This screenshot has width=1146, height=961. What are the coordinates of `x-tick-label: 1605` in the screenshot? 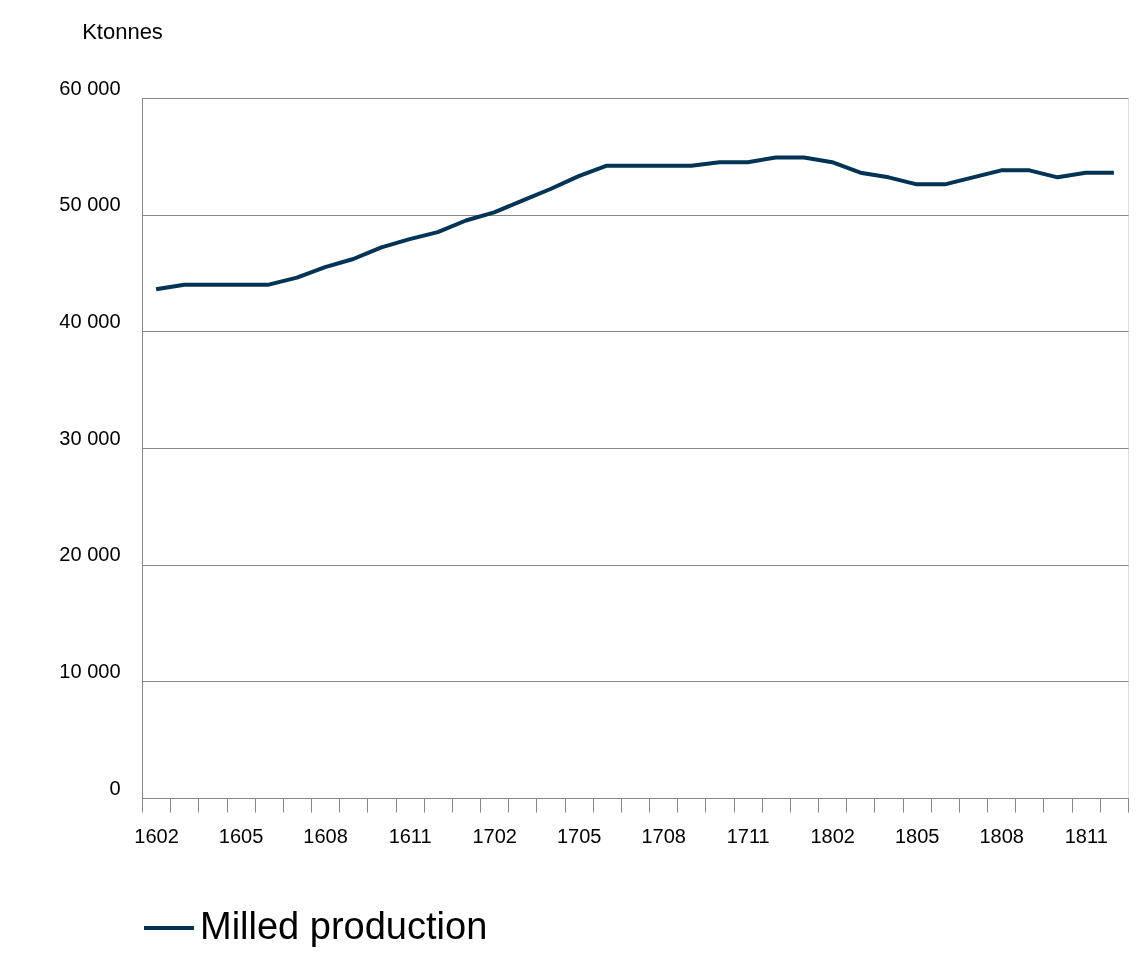 It's located at (241, 835).